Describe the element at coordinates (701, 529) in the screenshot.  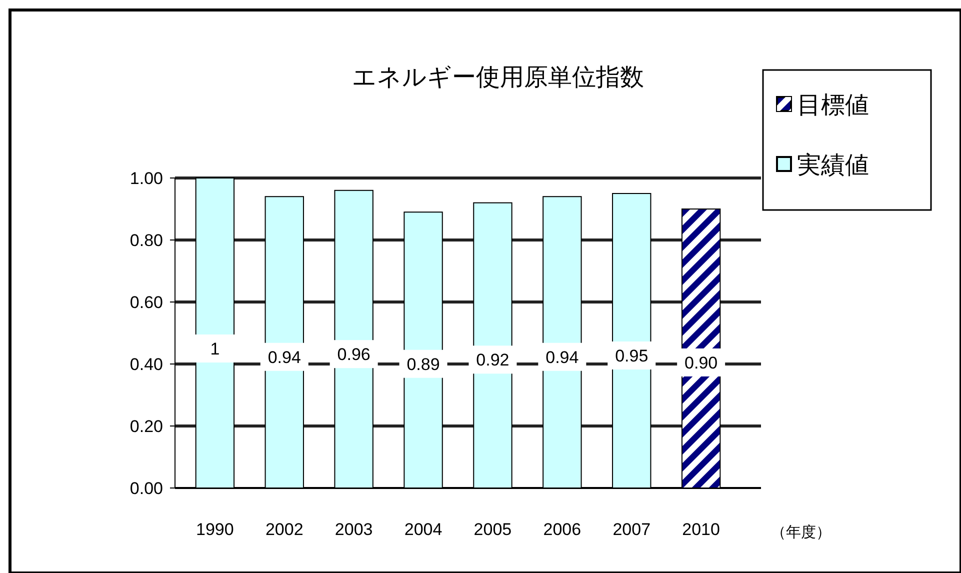
I see `x-tick-label: 2010` at that location.